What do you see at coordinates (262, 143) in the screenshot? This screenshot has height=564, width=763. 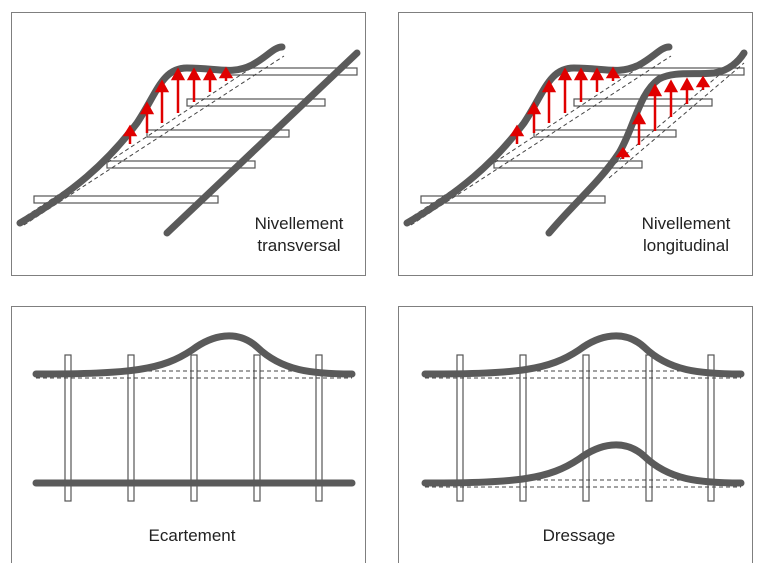 I see `rail-right` at bounding box center [262, 143].